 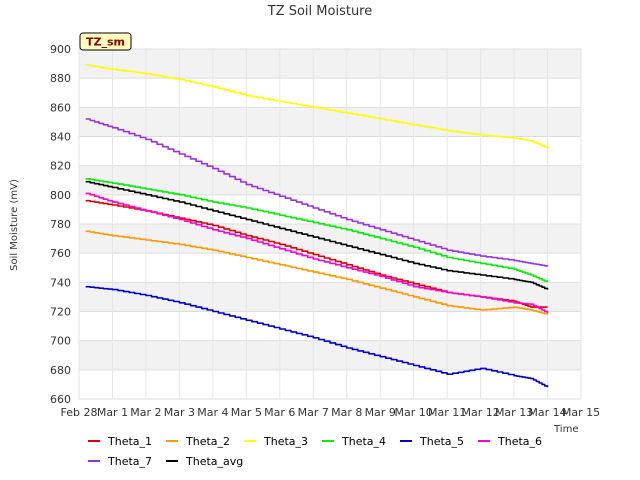 I want to click on x-tick-label: Mar 10, so click(x=414, y=412).